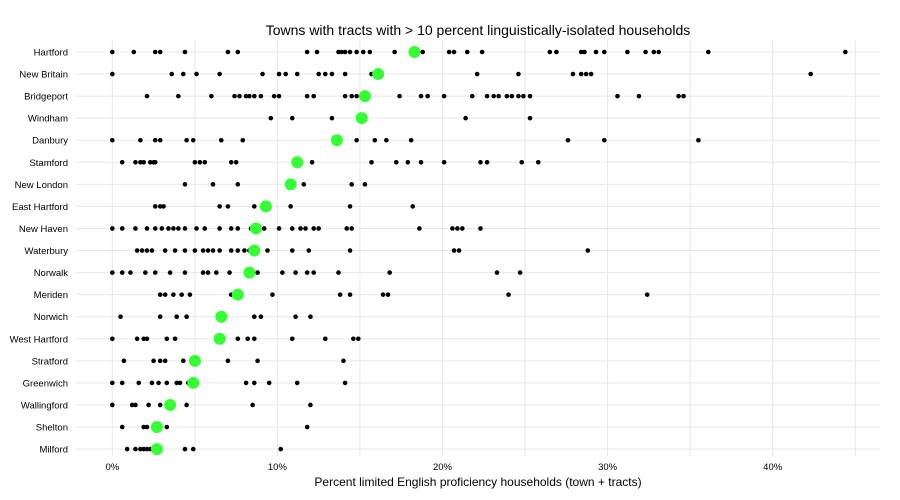 This screenshot has height=500, width=900. Describe the element at coordinates (51, 53) in the screenshot. I see `y-tick-label: Hartford` at that location.